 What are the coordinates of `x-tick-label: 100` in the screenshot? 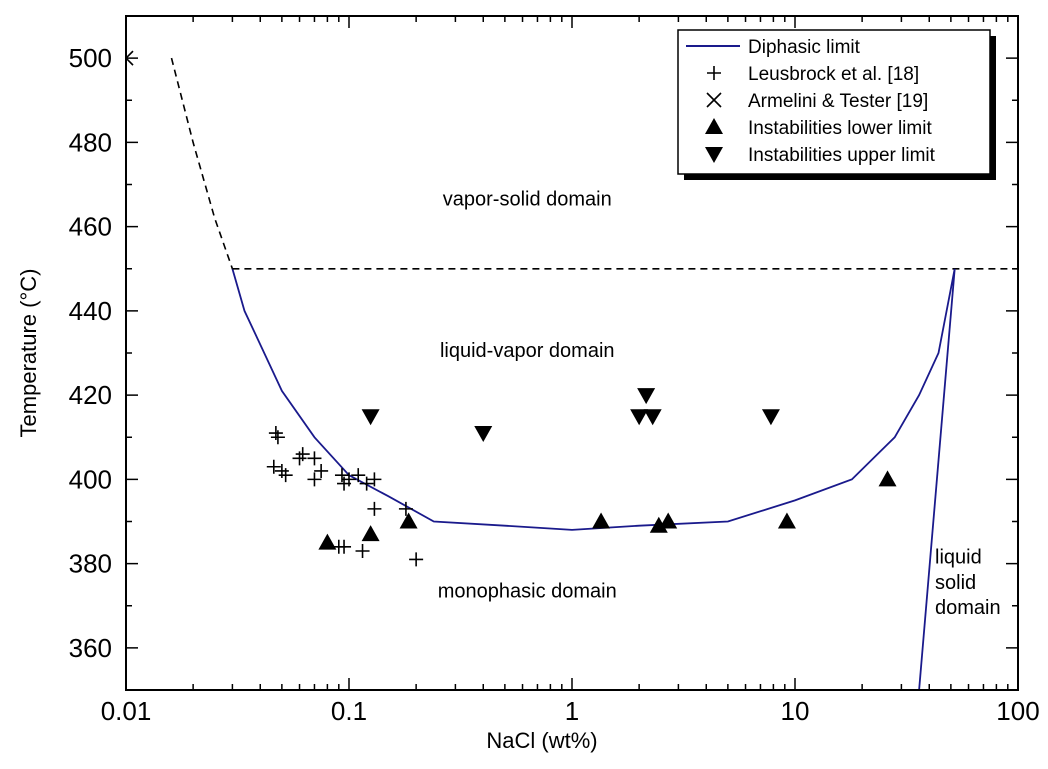 It's located at (1017, 711).